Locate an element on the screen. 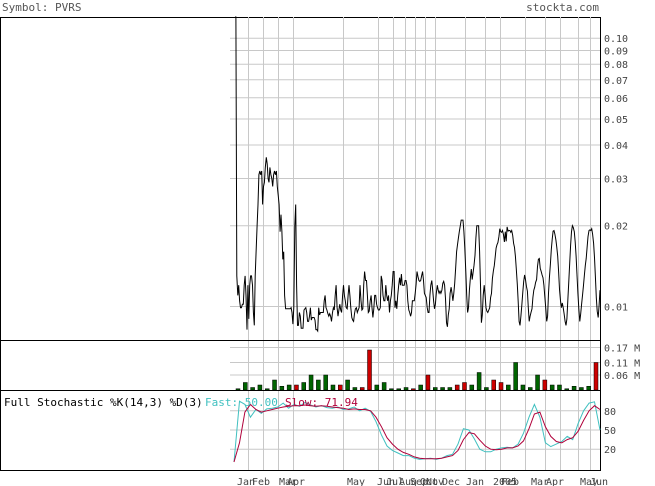 This screenshot has height=486, width=655. price-tick-label: 0.09 is located at coordinates (616, 52).